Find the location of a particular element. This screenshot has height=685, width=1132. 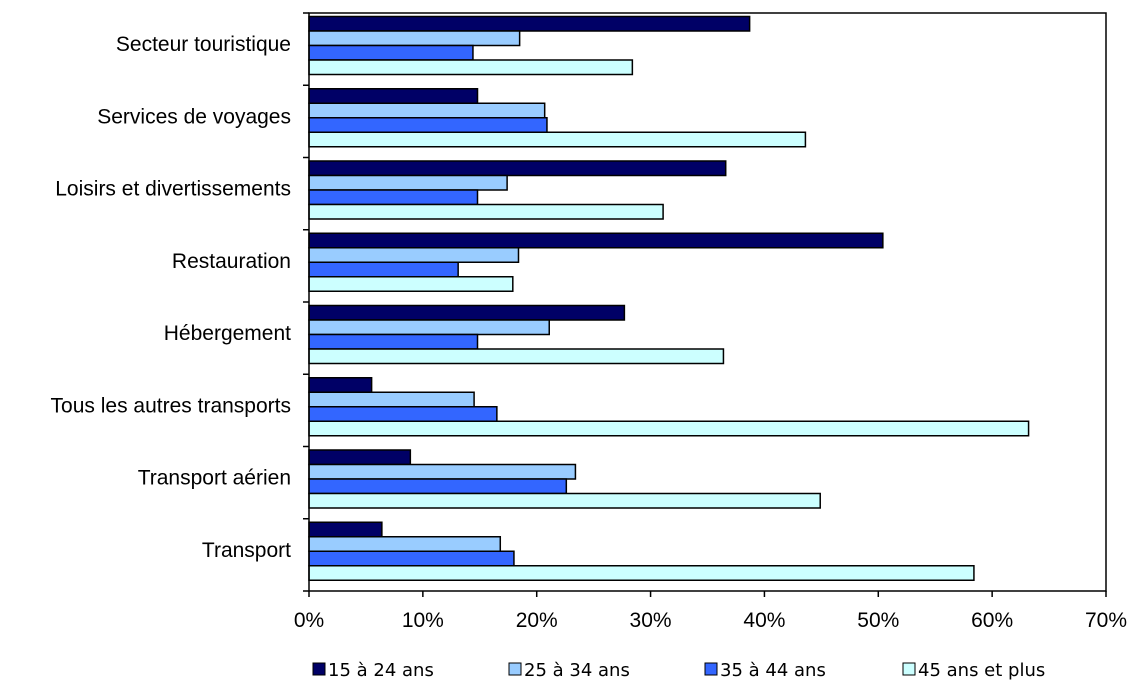

y-axis-ticks is located at coordinates (306, 302).